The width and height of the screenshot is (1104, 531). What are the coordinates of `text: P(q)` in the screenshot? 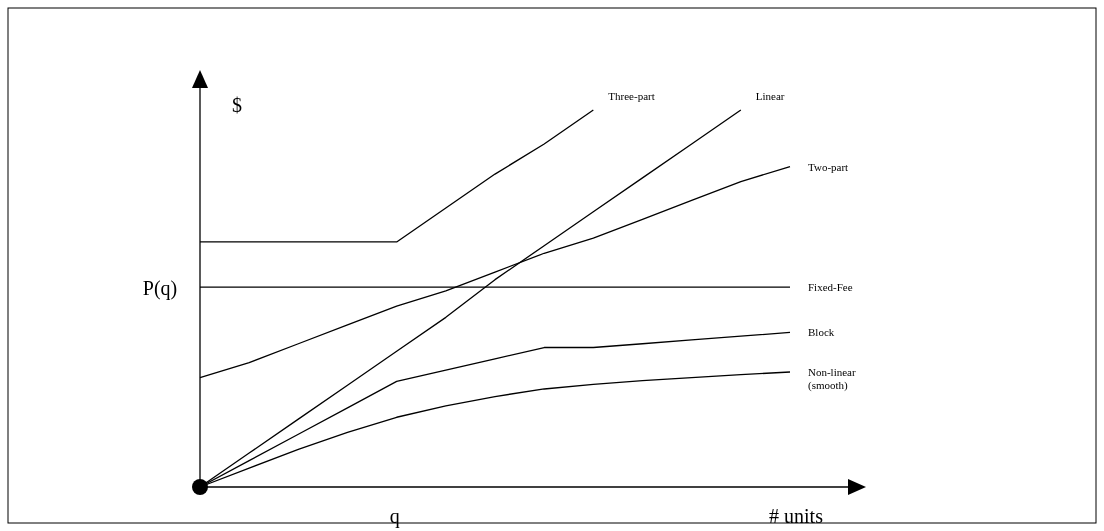 It's located at (160, 288).